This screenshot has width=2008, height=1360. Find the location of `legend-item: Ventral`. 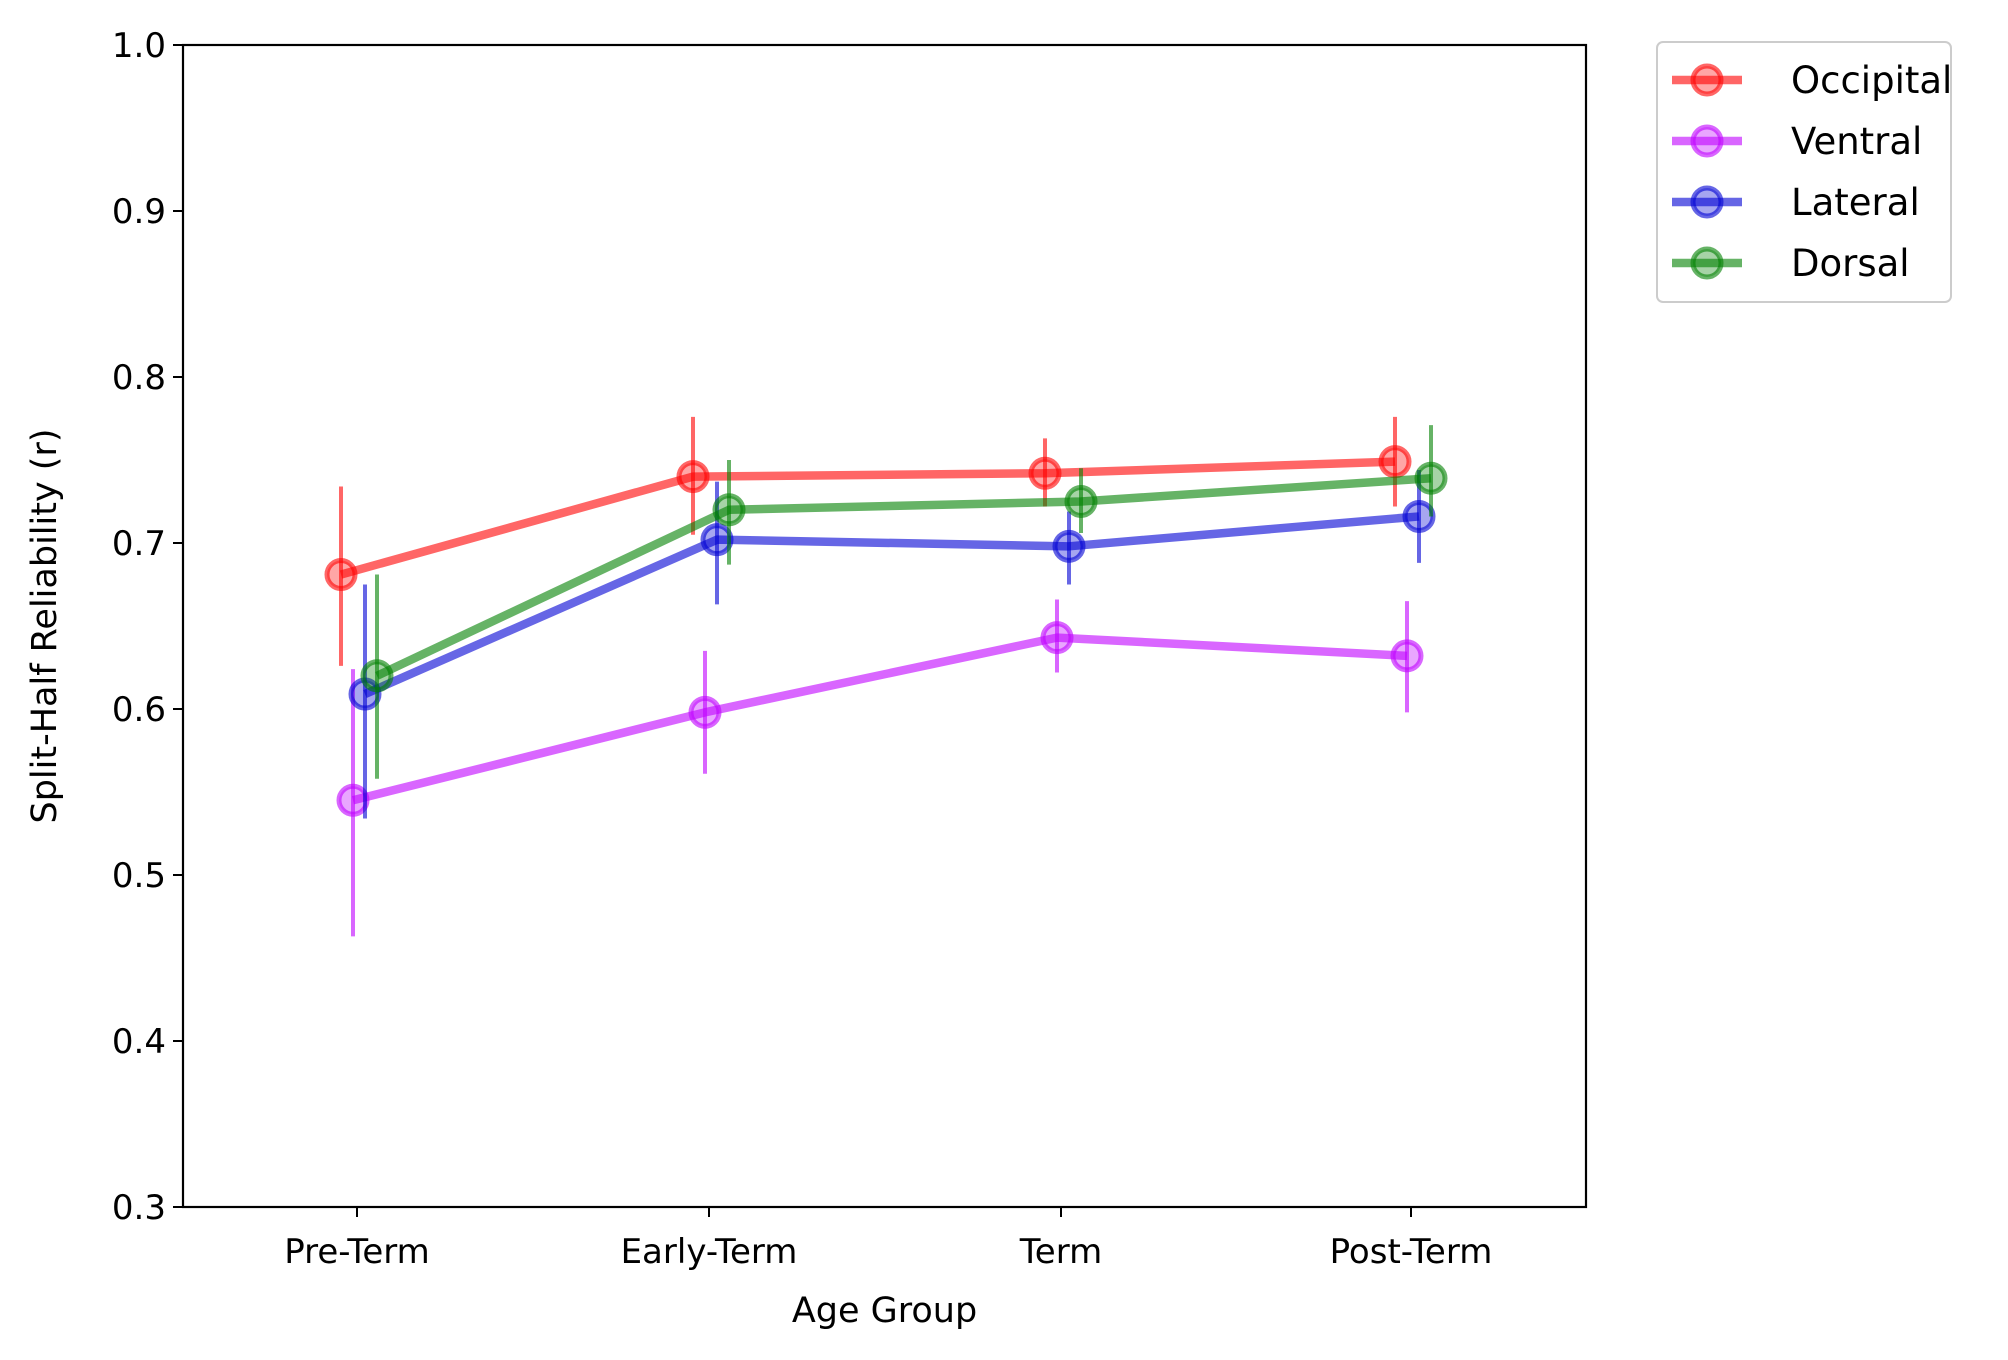

legend-item: Ventral is located at coordinates (1797, 141).